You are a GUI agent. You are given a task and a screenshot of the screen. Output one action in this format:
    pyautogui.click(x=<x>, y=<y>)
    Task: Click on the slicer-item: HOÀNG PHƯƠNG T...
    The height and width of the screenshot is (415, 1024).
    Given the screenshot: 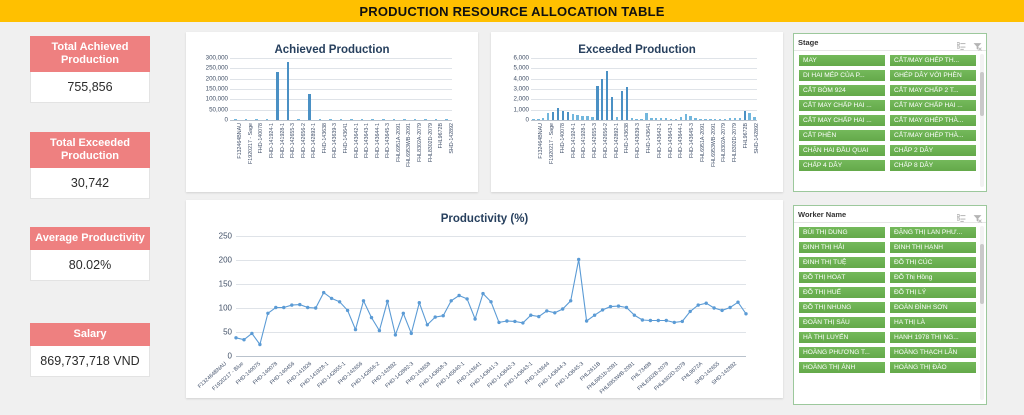 What is the action you would take?
    pyautogui.click(x=842, y=352)
    